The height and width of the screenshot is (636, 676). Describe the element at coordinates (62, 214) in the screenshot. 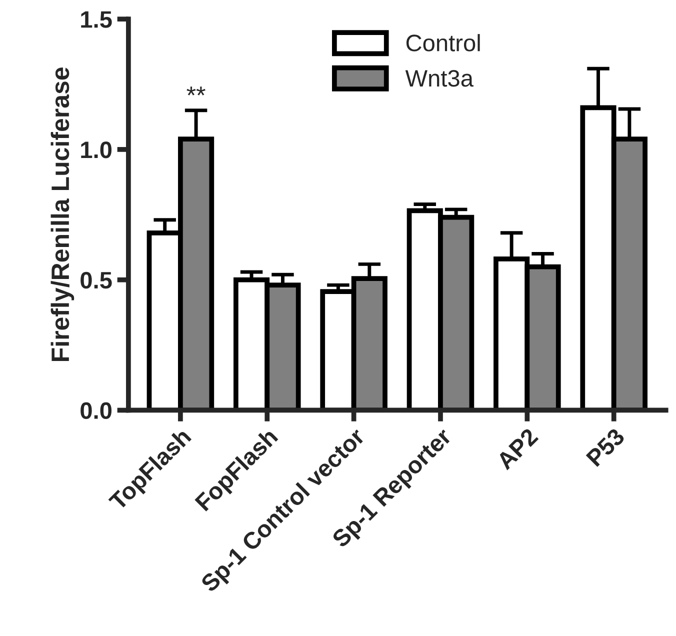

I see `y-axis-title: Firefly/Renilla Luciferase` at that location.